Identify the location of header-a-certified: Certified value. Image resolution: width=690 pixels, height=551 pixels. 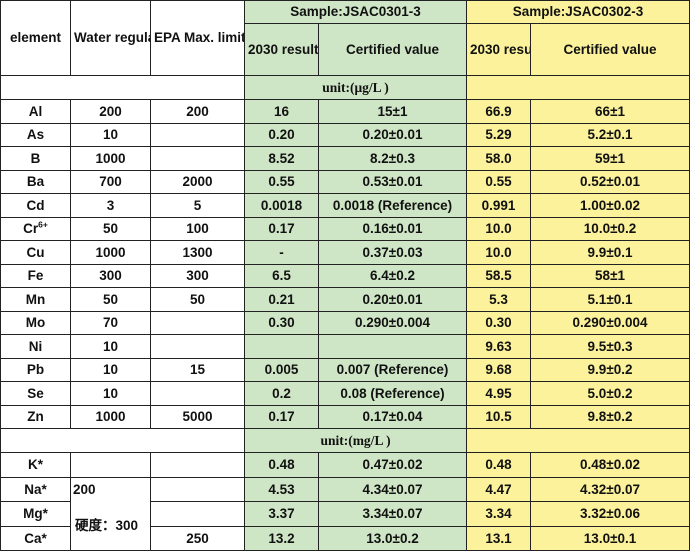
(392, 49).